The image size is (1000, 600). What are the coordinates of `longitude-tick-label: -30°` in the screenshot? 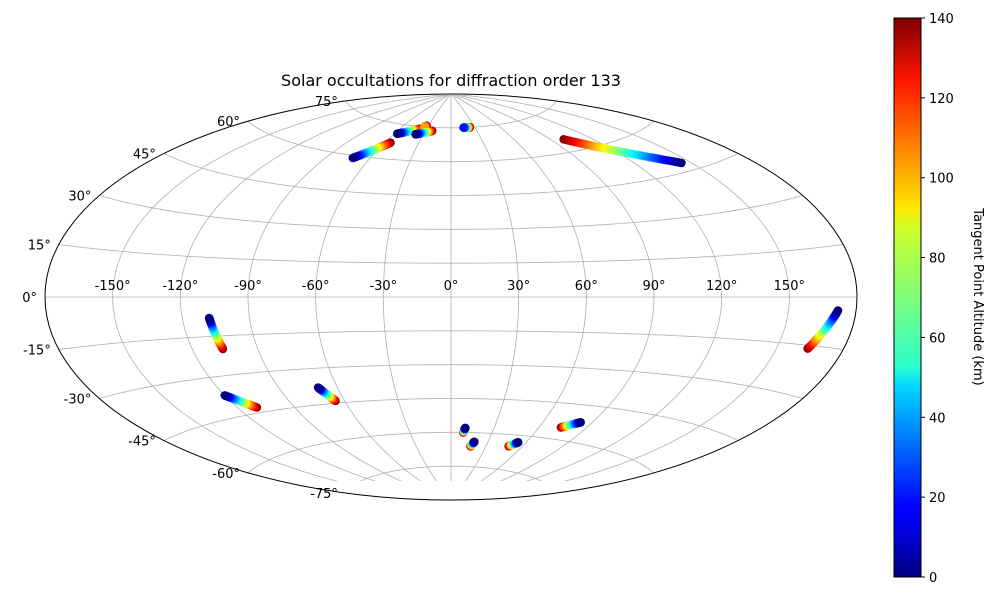 It's located at (383, 286).